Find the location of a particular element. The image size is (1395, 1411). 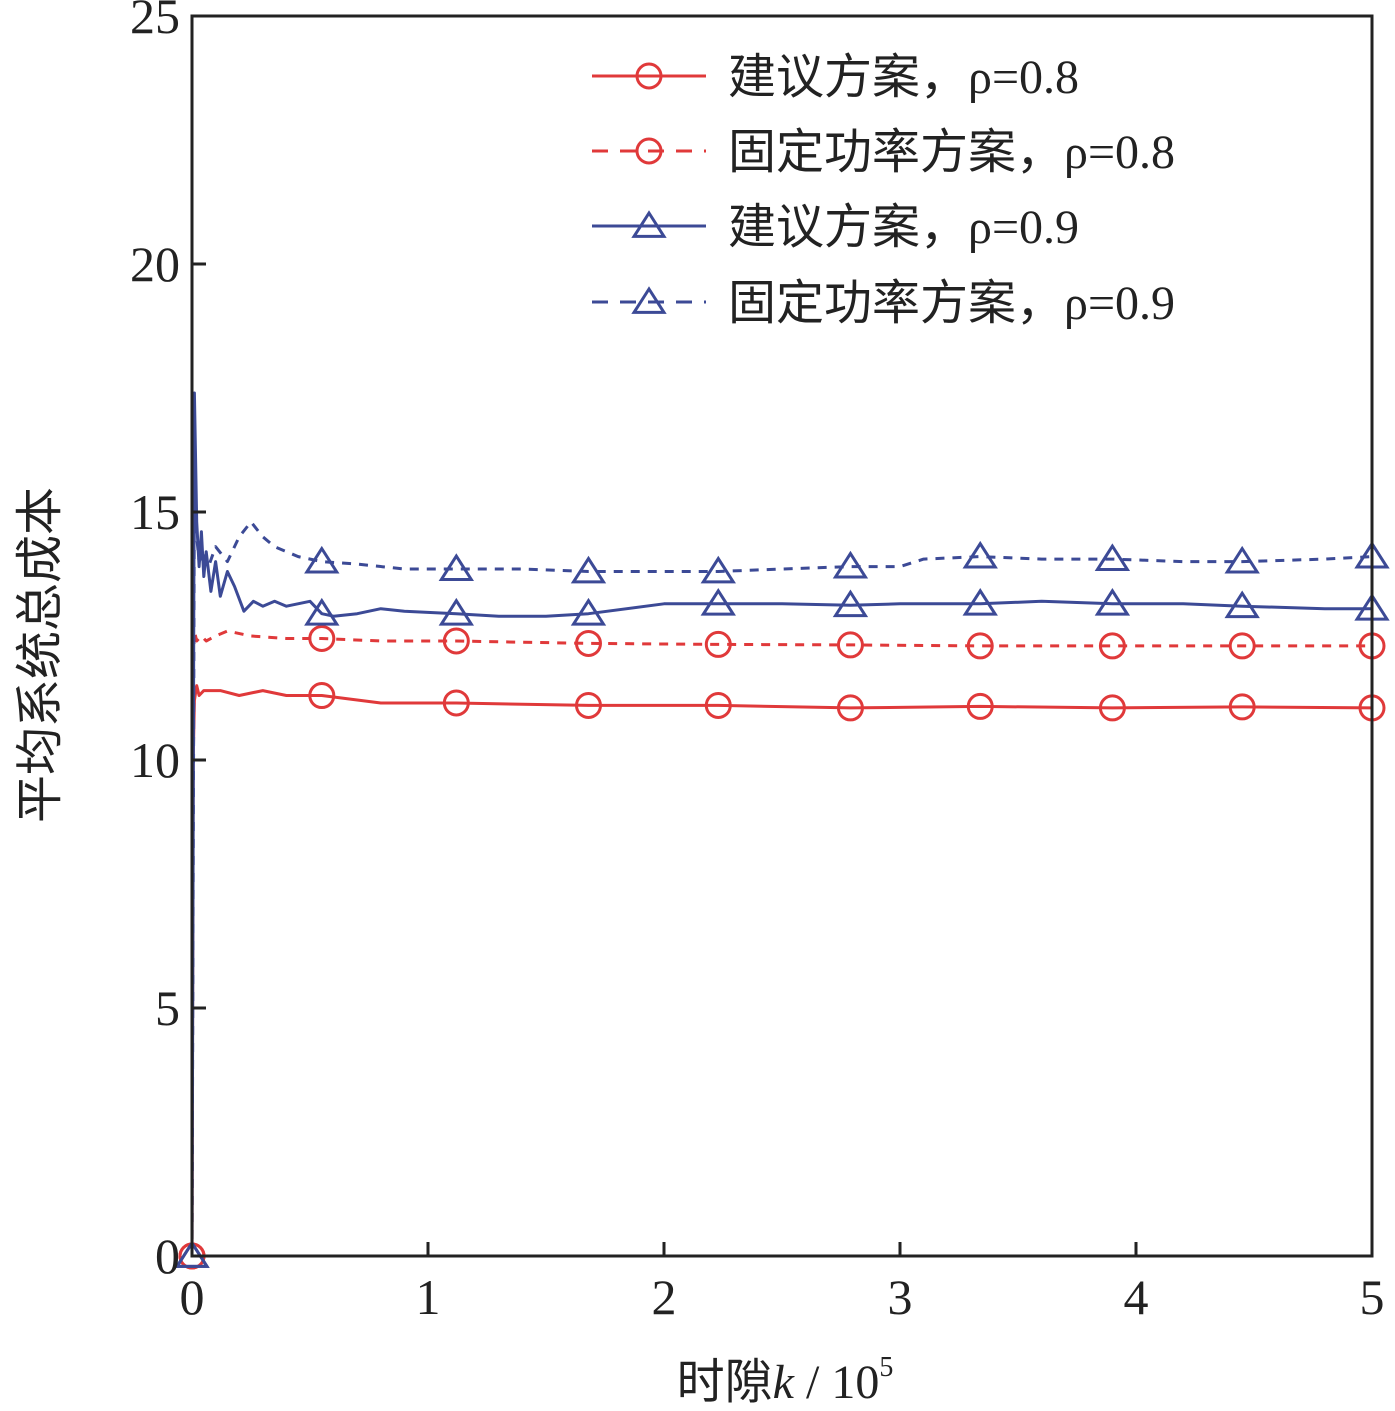

y-tick-label: 5 is located at coordinates (167, 1008).